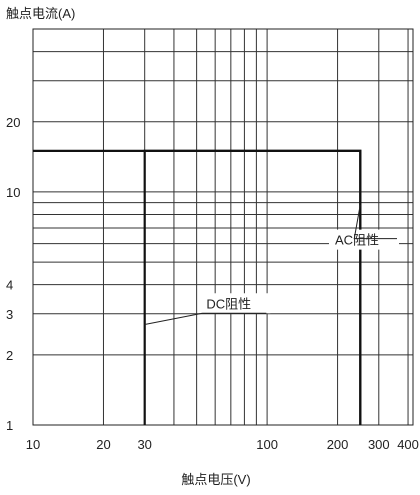  Describe the element at coordinates (205, 318) in the screenshot. I see `annotation-leader-dc` at that location.